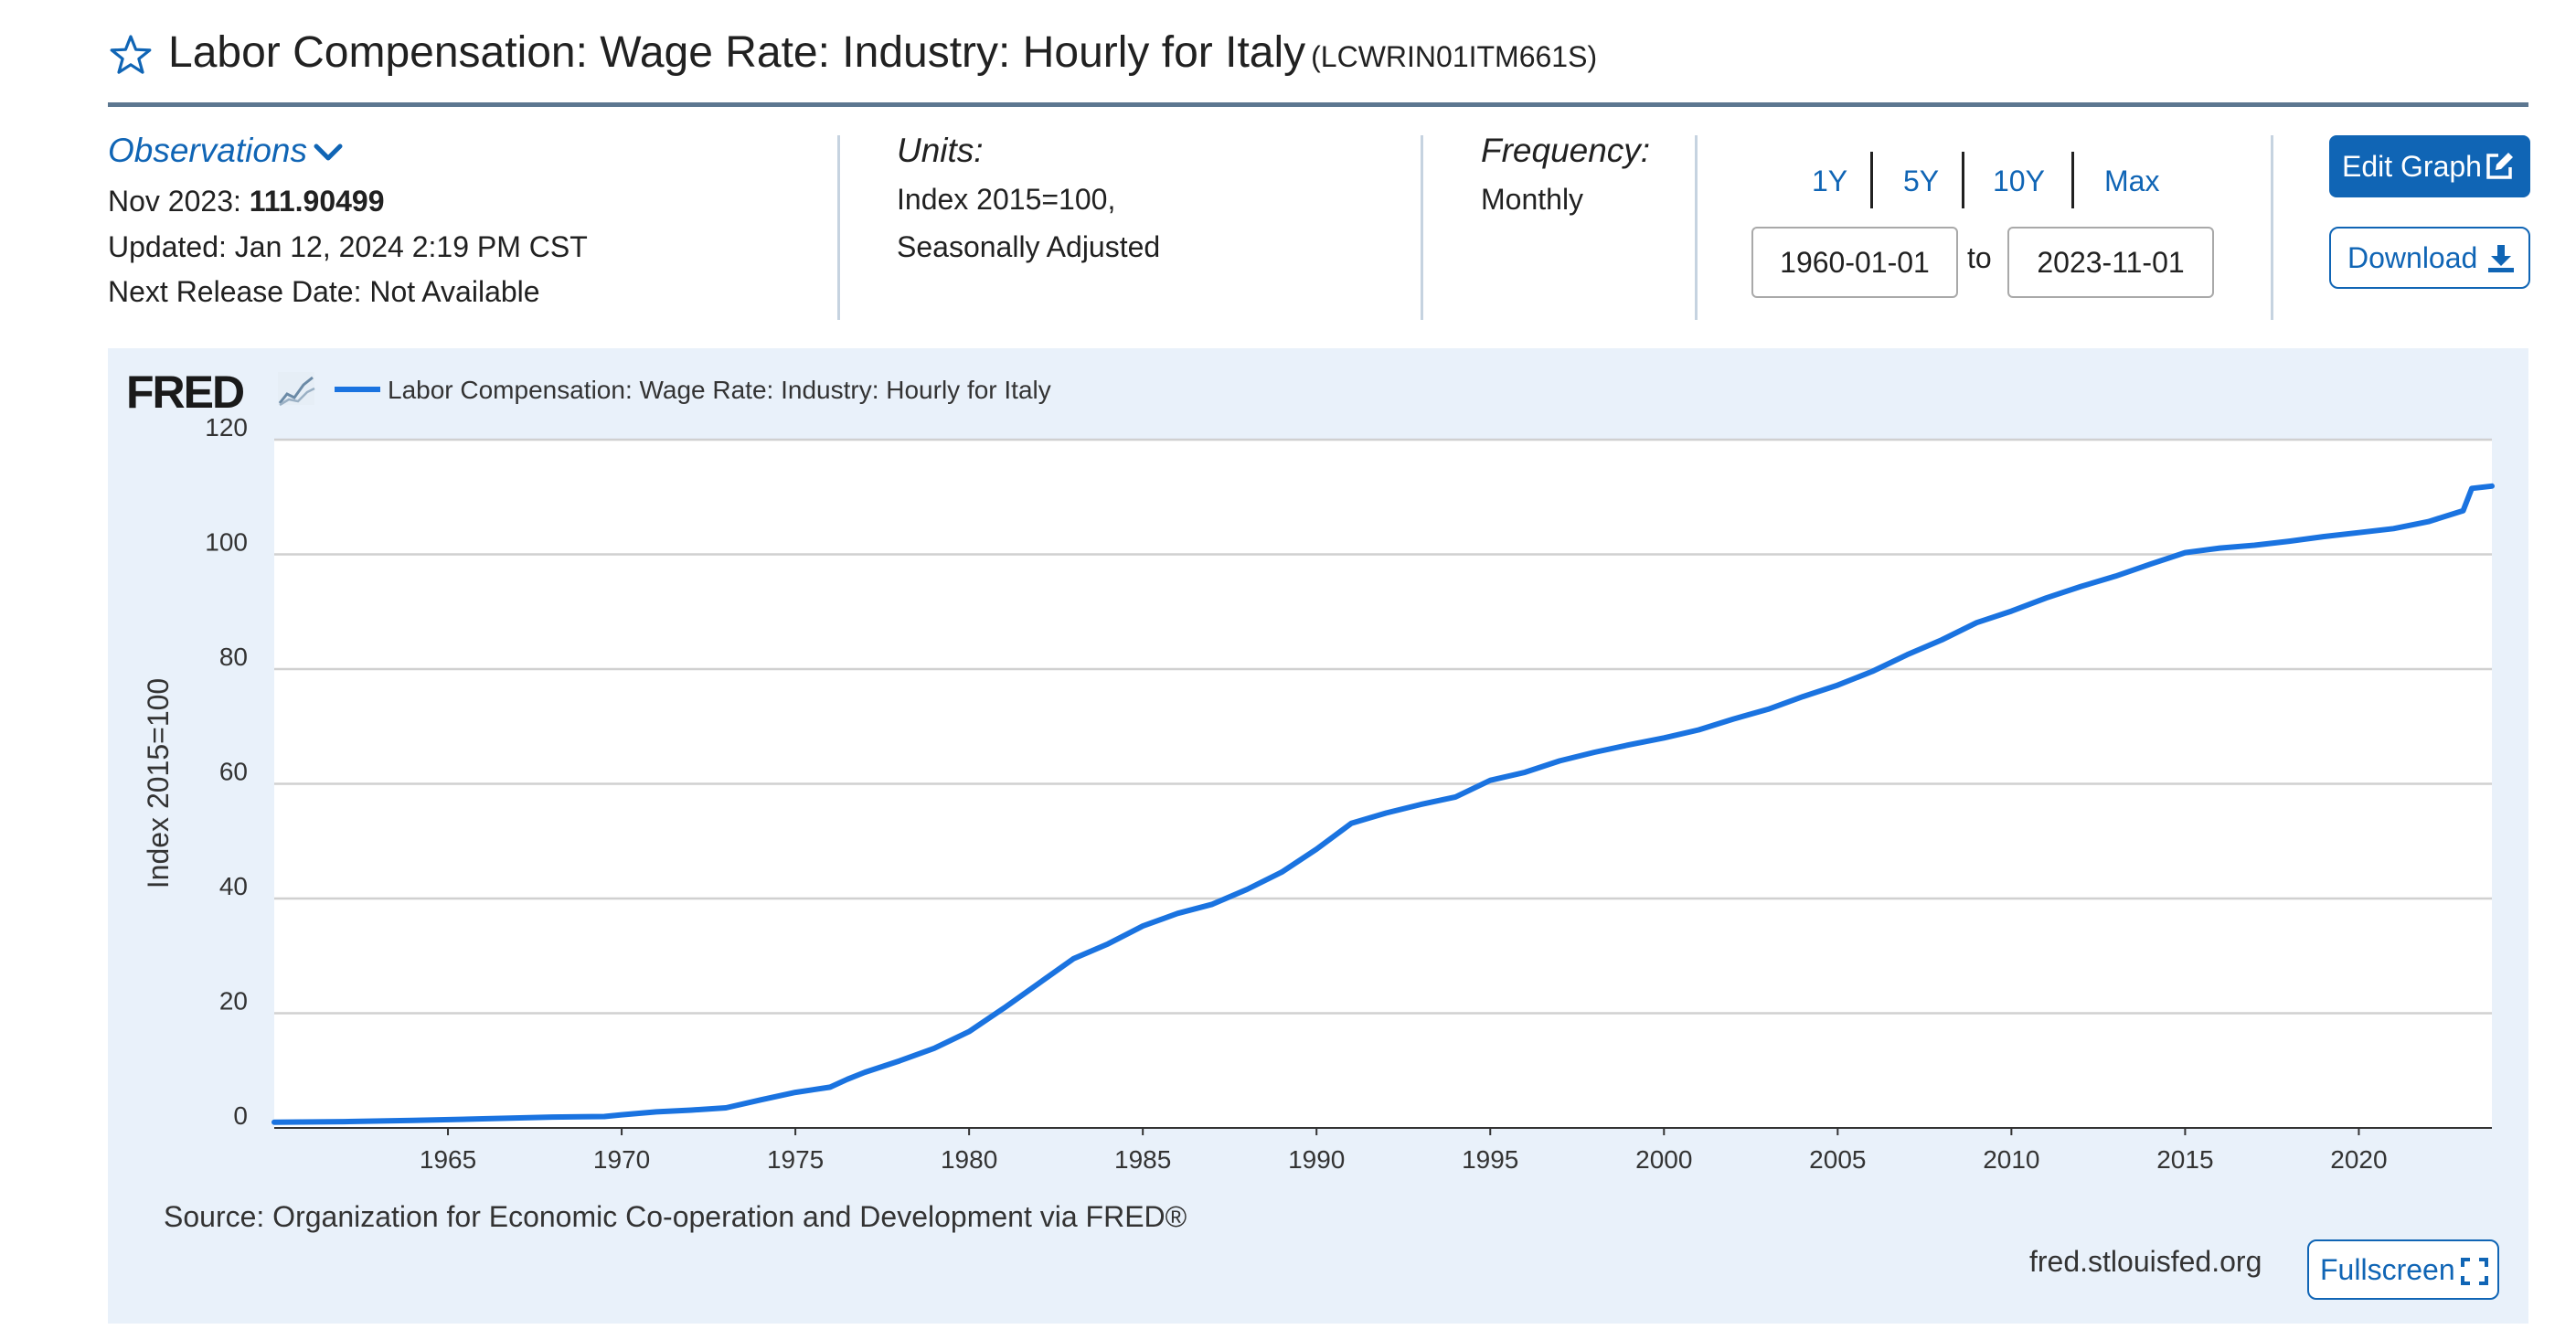 This screenshot has height=1340, width=2576. I want to click on range-1y-button: 1Y, so click(1830, 181).